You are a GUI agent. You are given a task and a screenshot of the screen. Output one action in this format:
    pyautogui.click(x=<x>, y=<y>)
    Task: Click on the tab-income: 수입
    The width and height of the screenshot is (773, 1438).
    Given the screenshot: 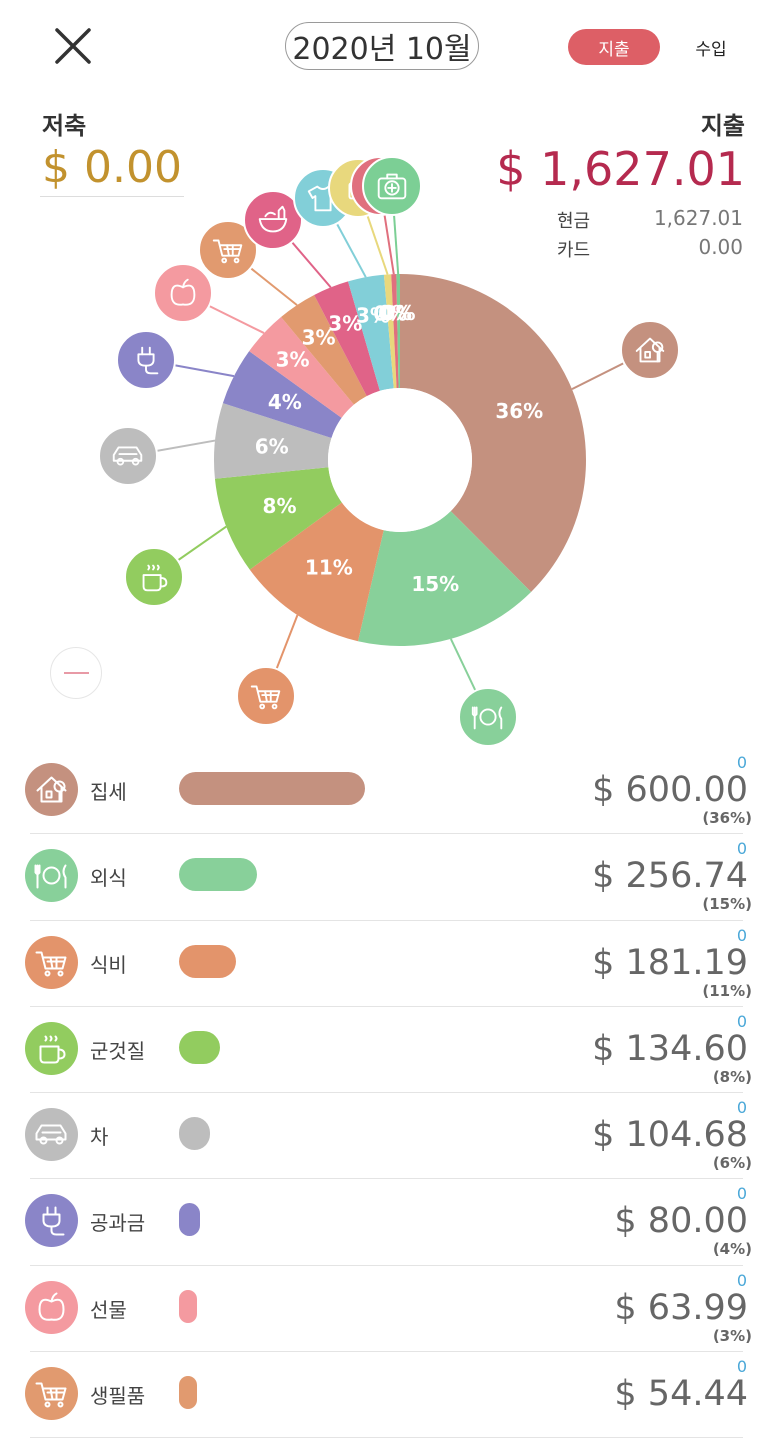 What is the action you would take?
    pyautogui.click(x=711, y=49)
    